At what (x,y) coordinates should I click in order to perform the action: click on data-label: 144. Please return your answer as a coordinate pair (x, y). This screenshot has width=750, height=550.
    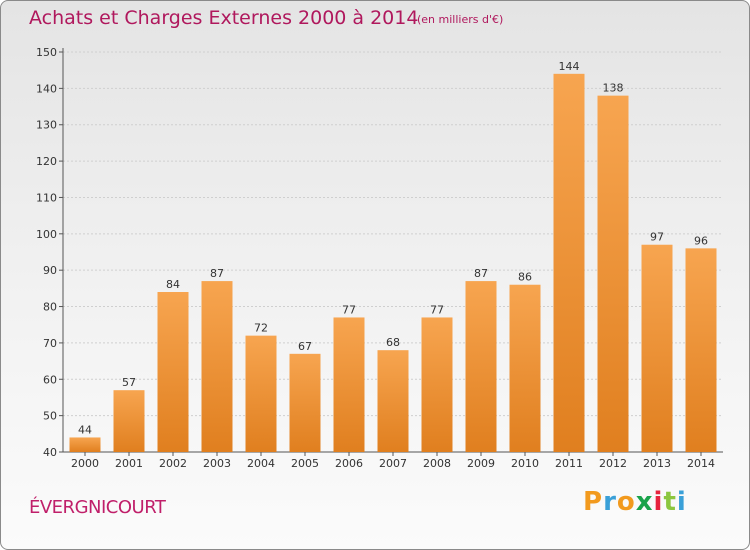
    Looking at the image, I should click on (569, 66).